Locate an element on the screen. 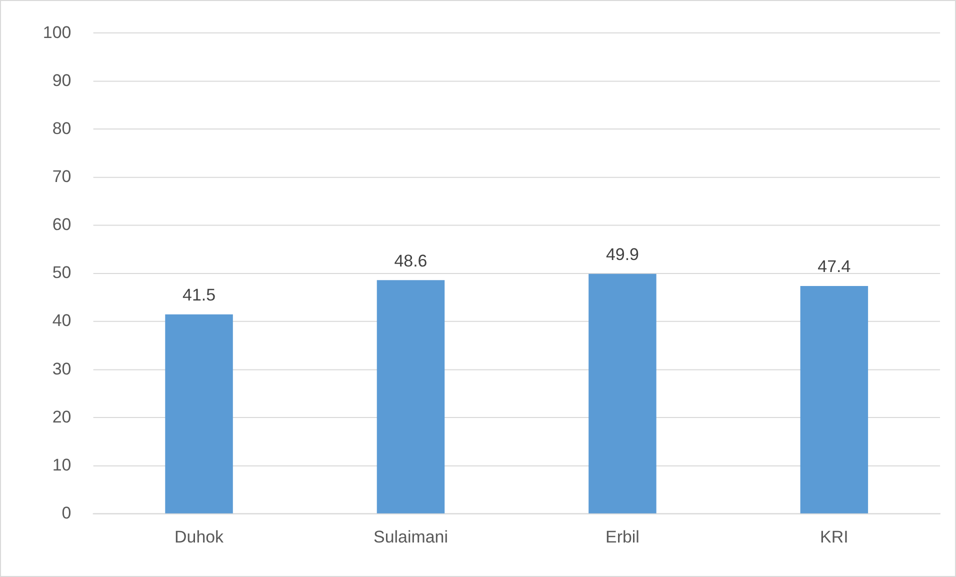  data-label: 47.4 is located at coordinates (834, 266).